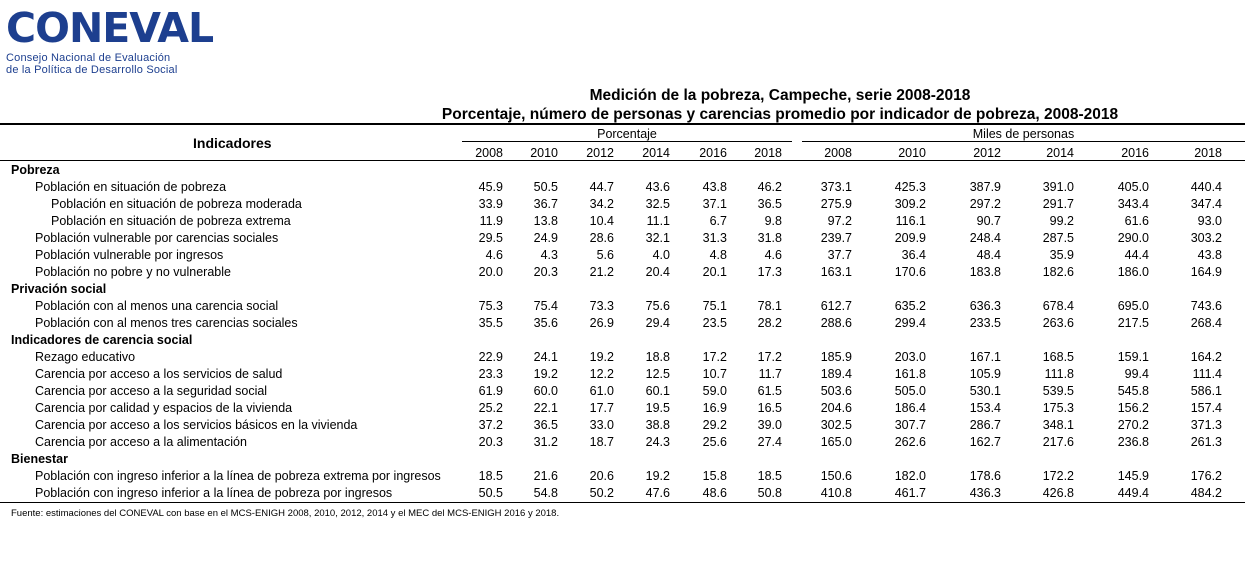  Describe the element at coordinates (910, 272) in the screenshot. I see `miles-cell: 170.6` at that location.